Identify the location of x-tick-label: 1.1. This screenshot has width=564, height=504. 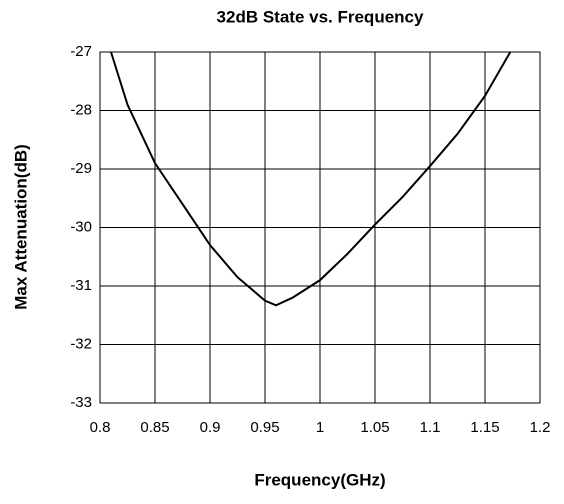
(430, 427).